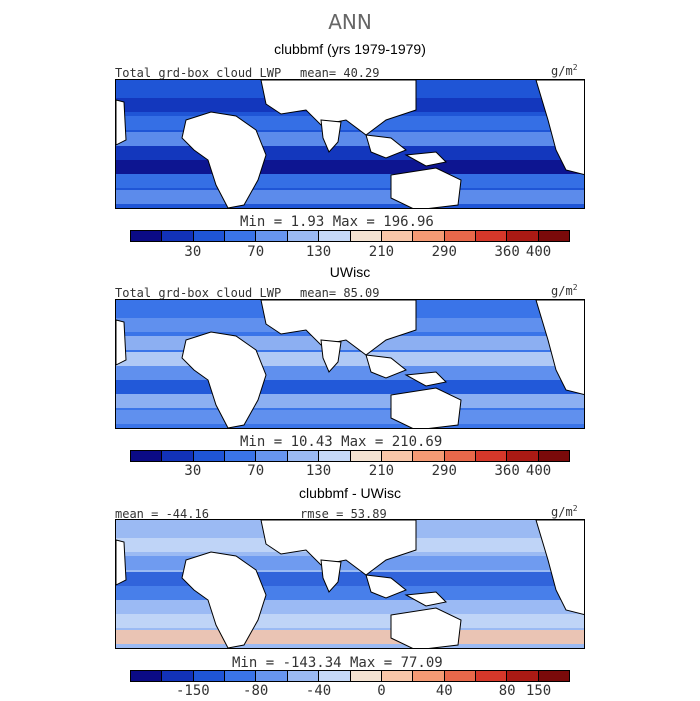  What do you see at coordinates (341, 442) in the screenshot?
I see `panel-2-min-max: Min = 10.43 Max = 210.69` at bounding box center [341, 442].